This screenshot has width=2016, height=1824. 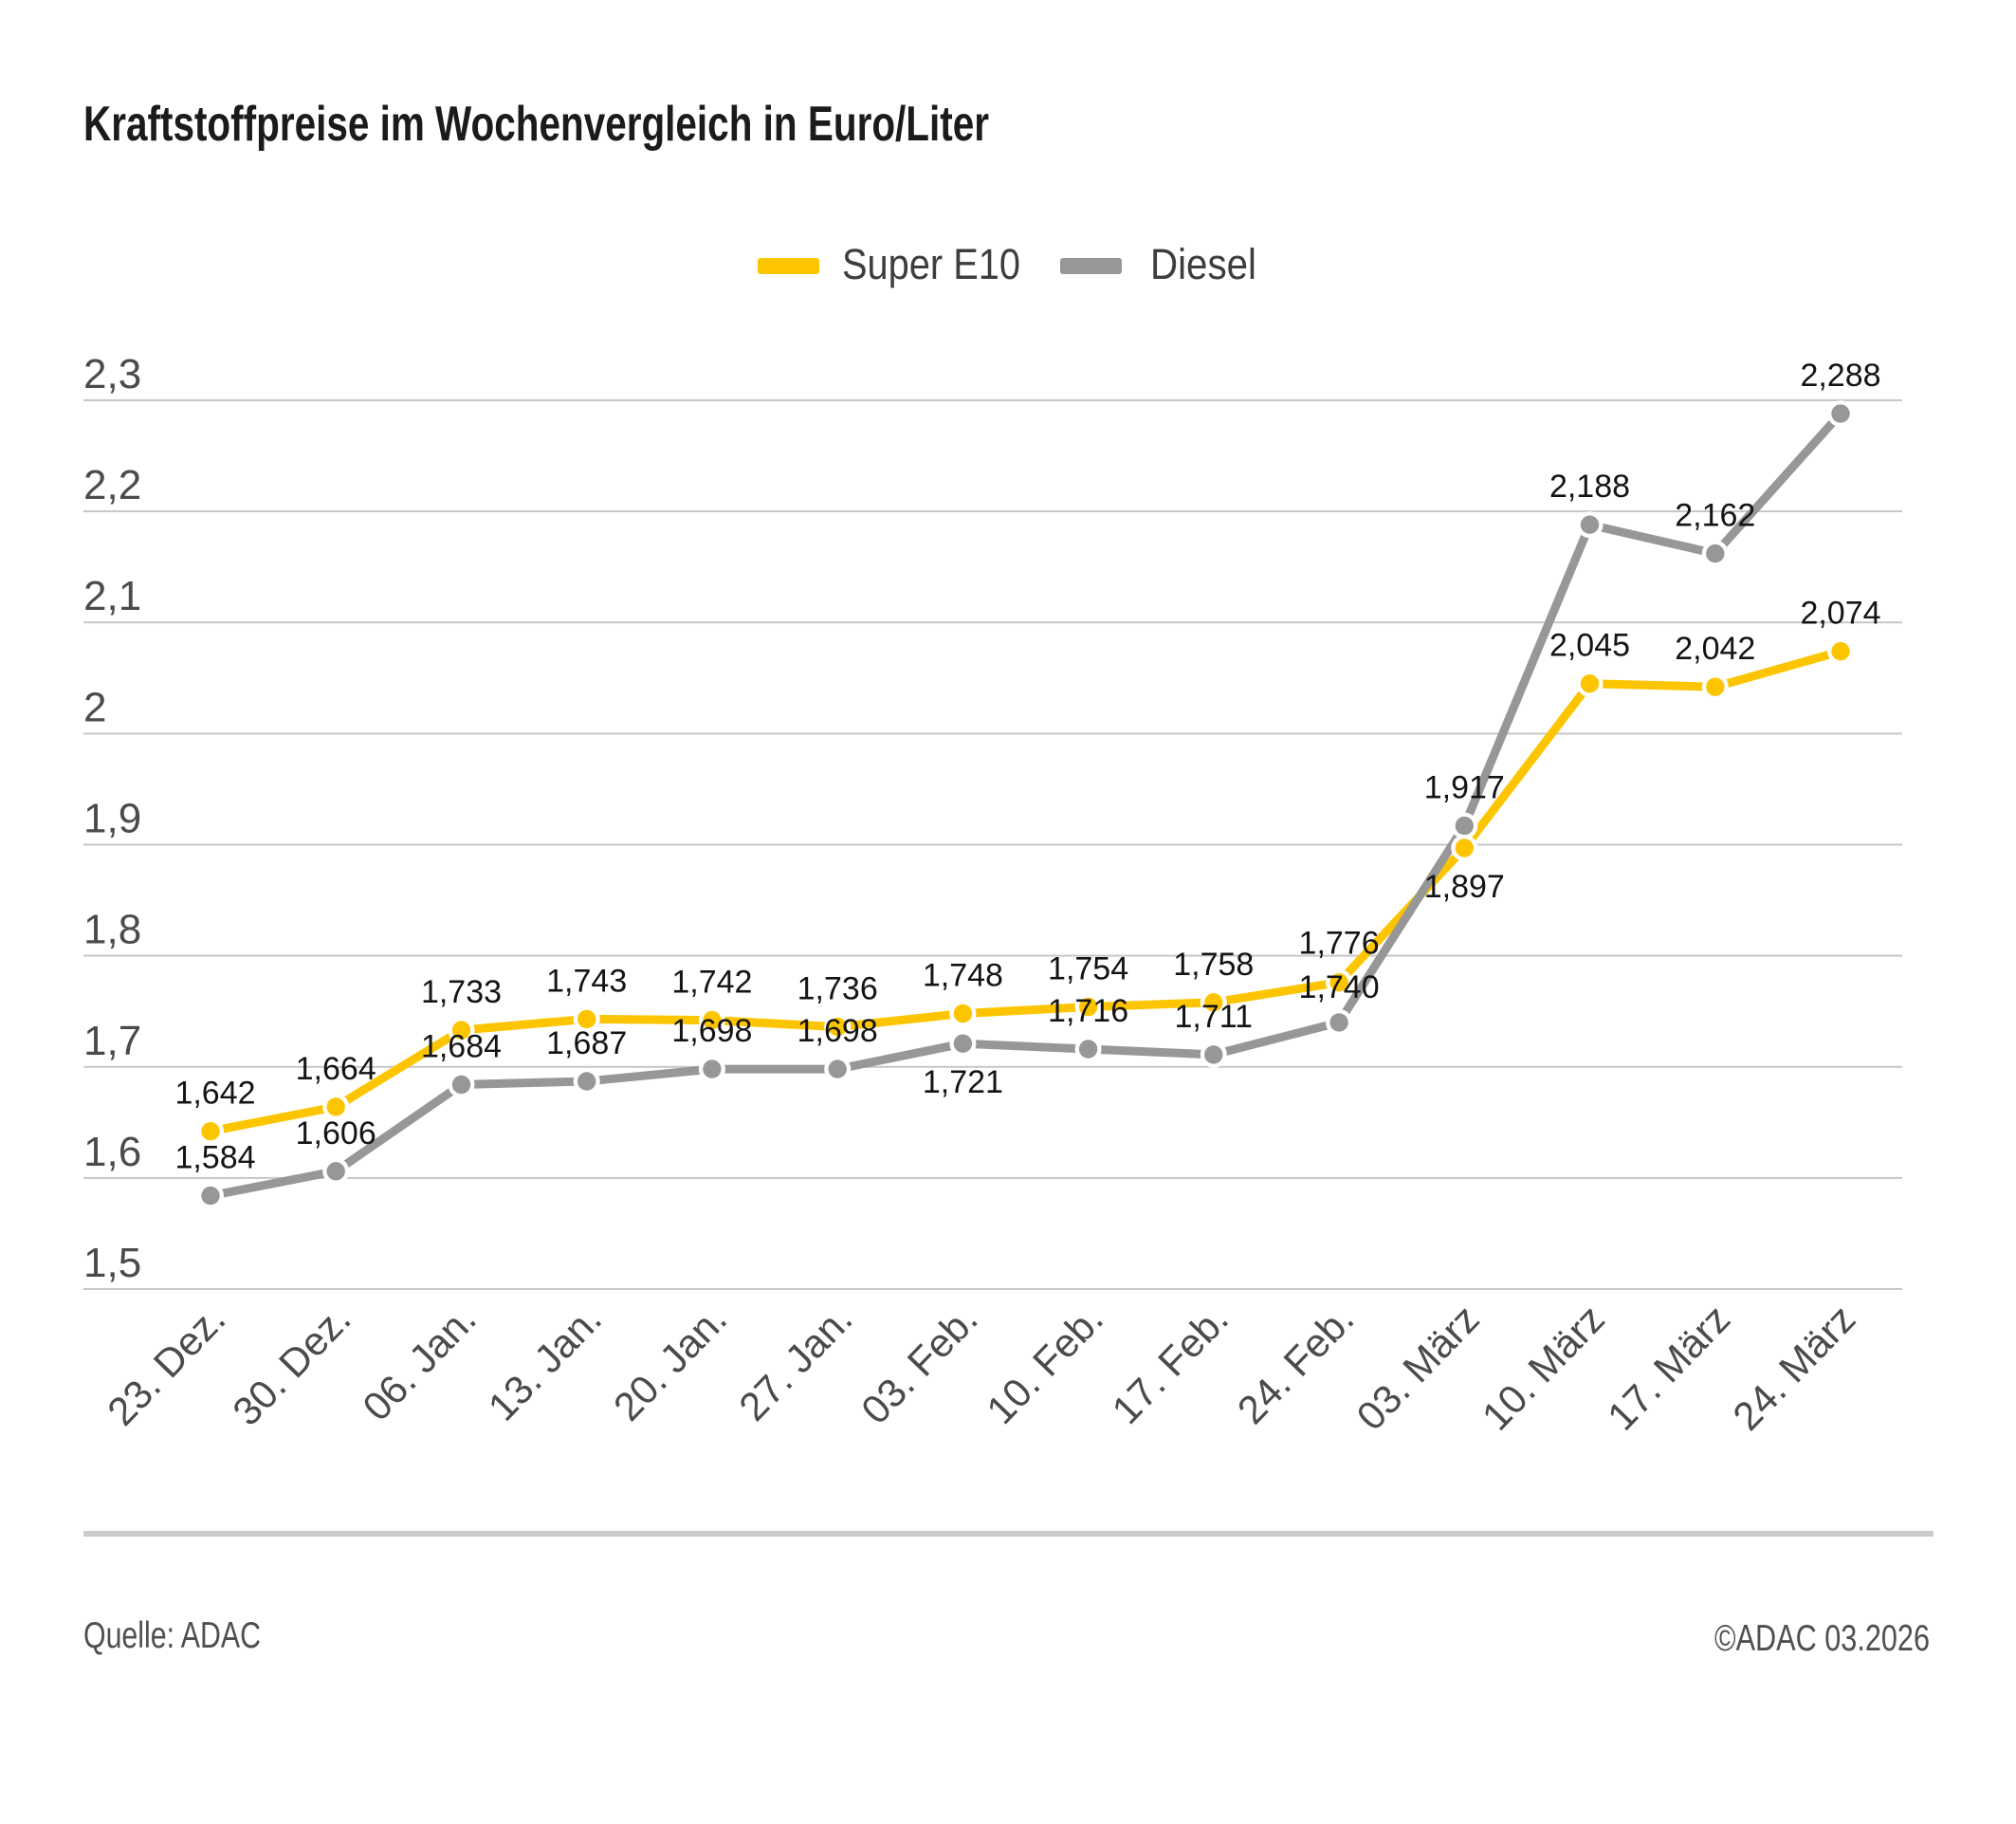 I want to click on svg-text: 2,162, so click(x=1715, y=516).